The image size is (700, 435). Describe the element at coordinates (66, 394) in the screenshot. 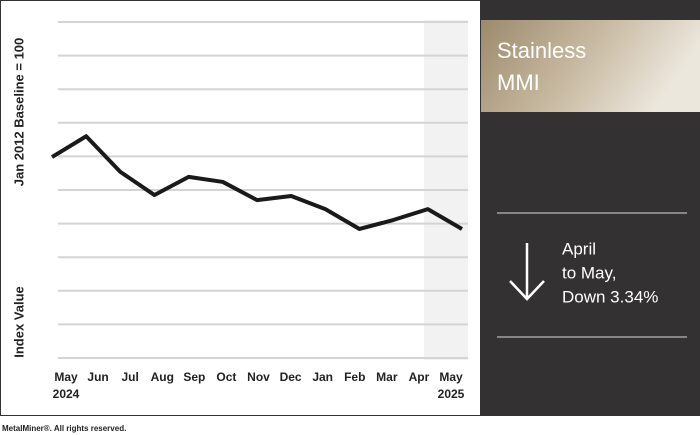

I see `x-year-label: 2024` at that location.